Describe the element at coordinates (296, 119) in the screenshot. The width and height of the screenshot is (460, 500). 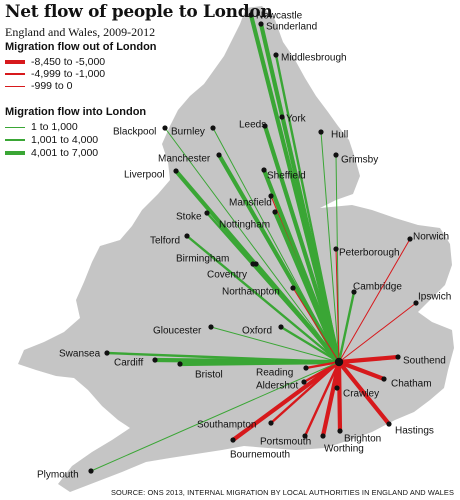
I see `city-label-york: York` at that location.